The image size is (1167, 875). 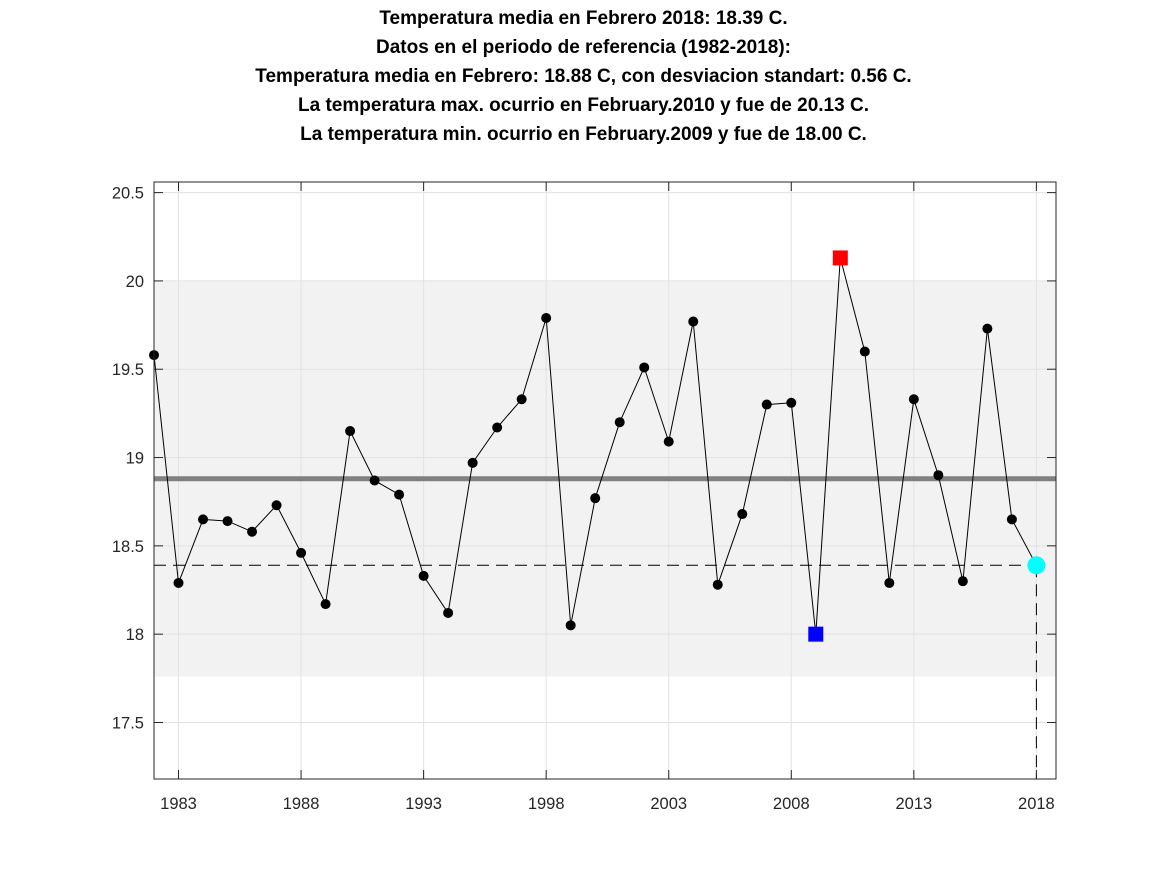 What do you see at coordinates (1036, 804) in the screenshot?
I see `x-tick-label: 2018` at bounding box center [1036, 804].